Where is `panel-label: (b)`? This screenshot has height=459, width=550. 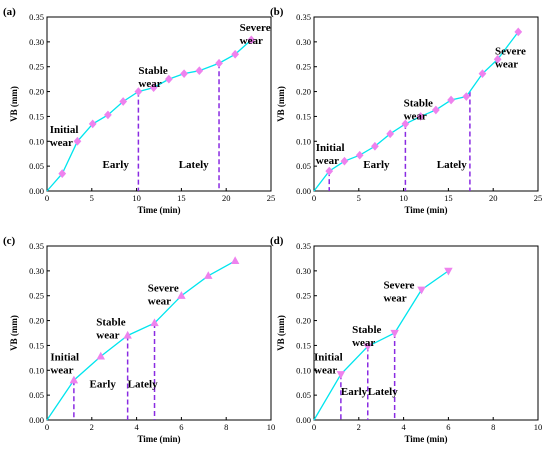
panel-label: (b) is located at coordinates (277, 12).